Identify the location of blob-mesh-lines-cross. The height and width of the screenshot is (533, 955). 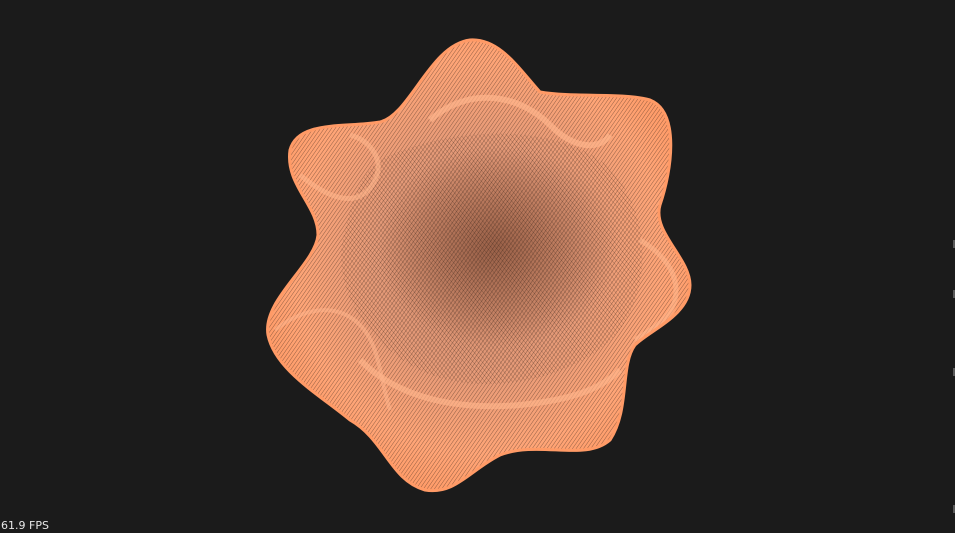
(492, 259).